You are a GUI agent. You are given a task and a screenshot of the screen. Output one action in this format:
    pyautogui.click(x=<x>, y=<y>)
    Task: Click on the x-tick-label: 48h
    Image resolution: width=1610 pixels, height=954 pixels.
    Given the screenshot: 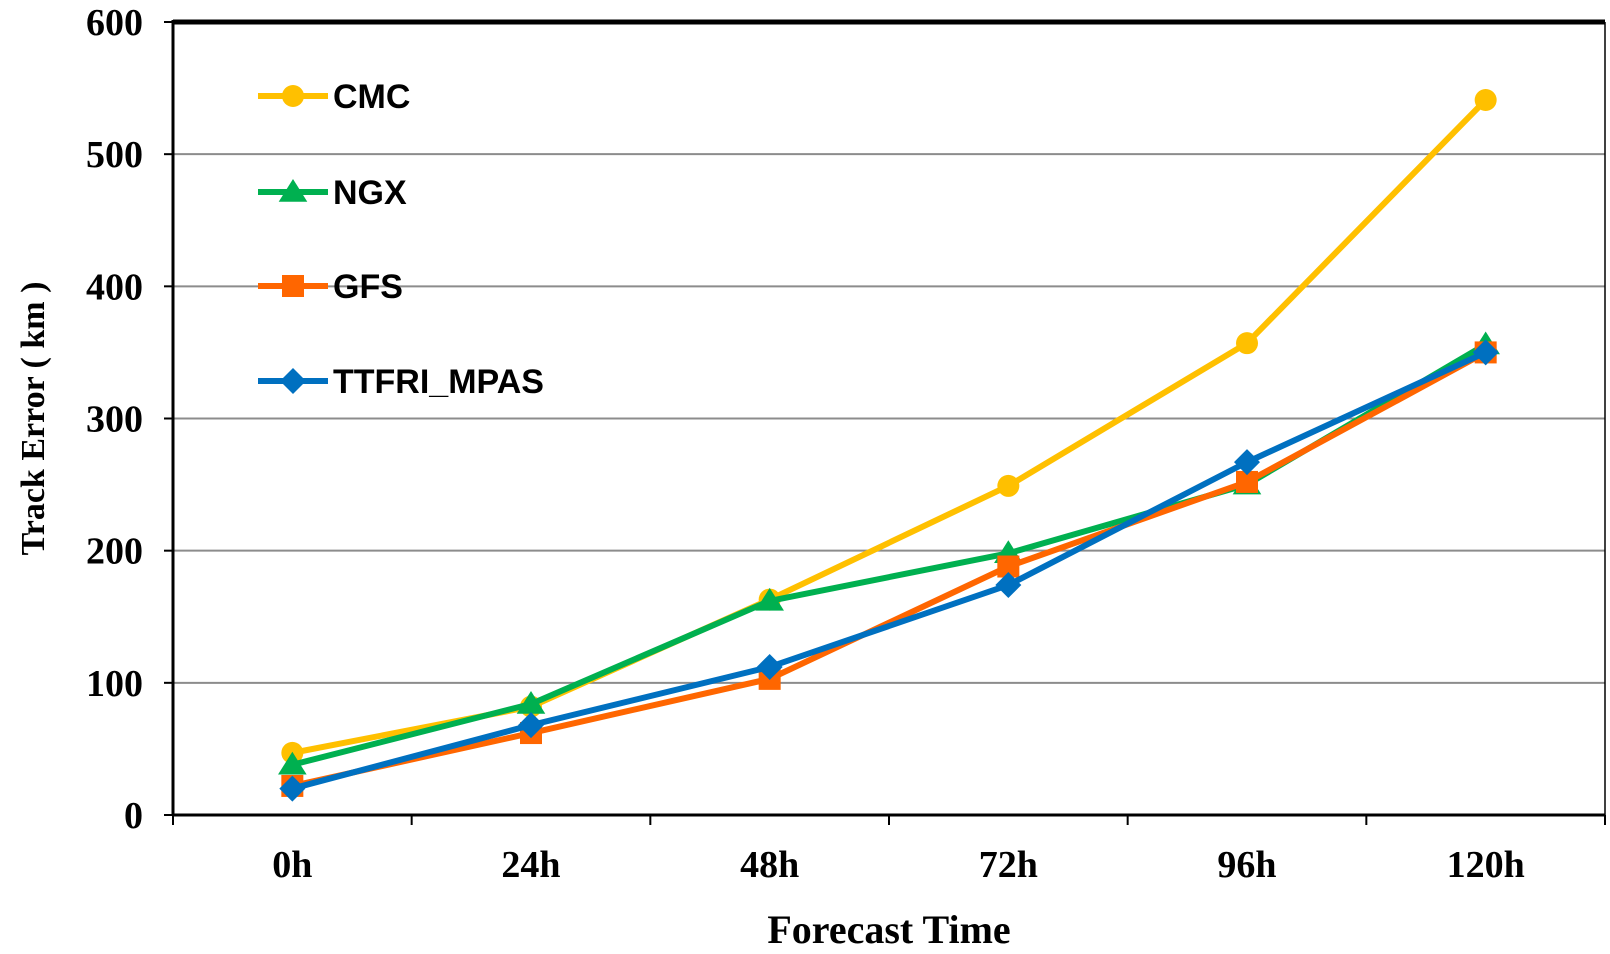 What is the action you would take?
    pyautogui.click(x=769, y=865)
    